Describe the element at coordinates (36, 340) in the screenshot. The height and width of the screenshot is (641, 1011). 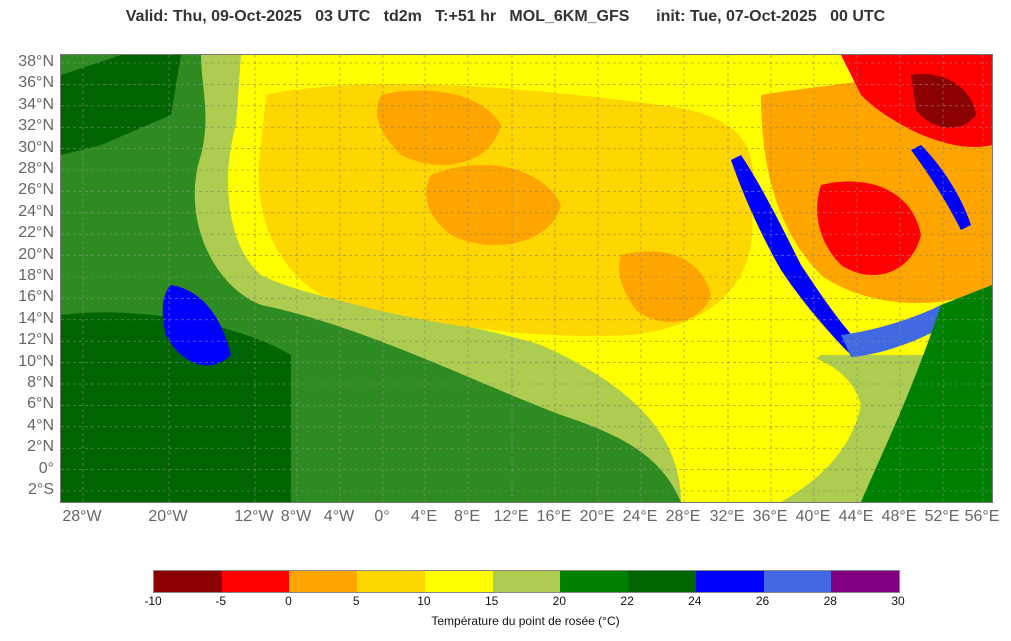
I see `latitude-label: 12°N` at that location.